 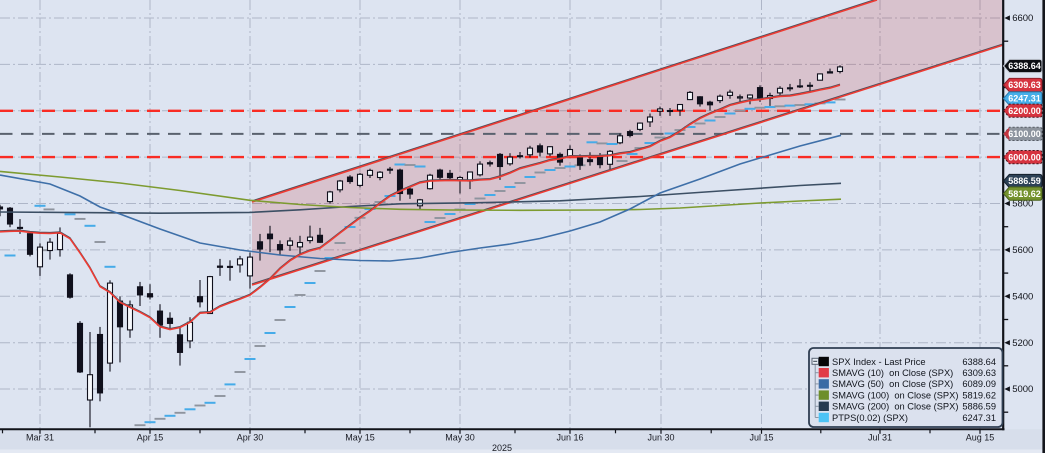 What do you see at coordinates (892, 384) in the screenshot?
I see `svg-text: SMAVG (50) on Close (SPX)` at bounding box center [892, 384].